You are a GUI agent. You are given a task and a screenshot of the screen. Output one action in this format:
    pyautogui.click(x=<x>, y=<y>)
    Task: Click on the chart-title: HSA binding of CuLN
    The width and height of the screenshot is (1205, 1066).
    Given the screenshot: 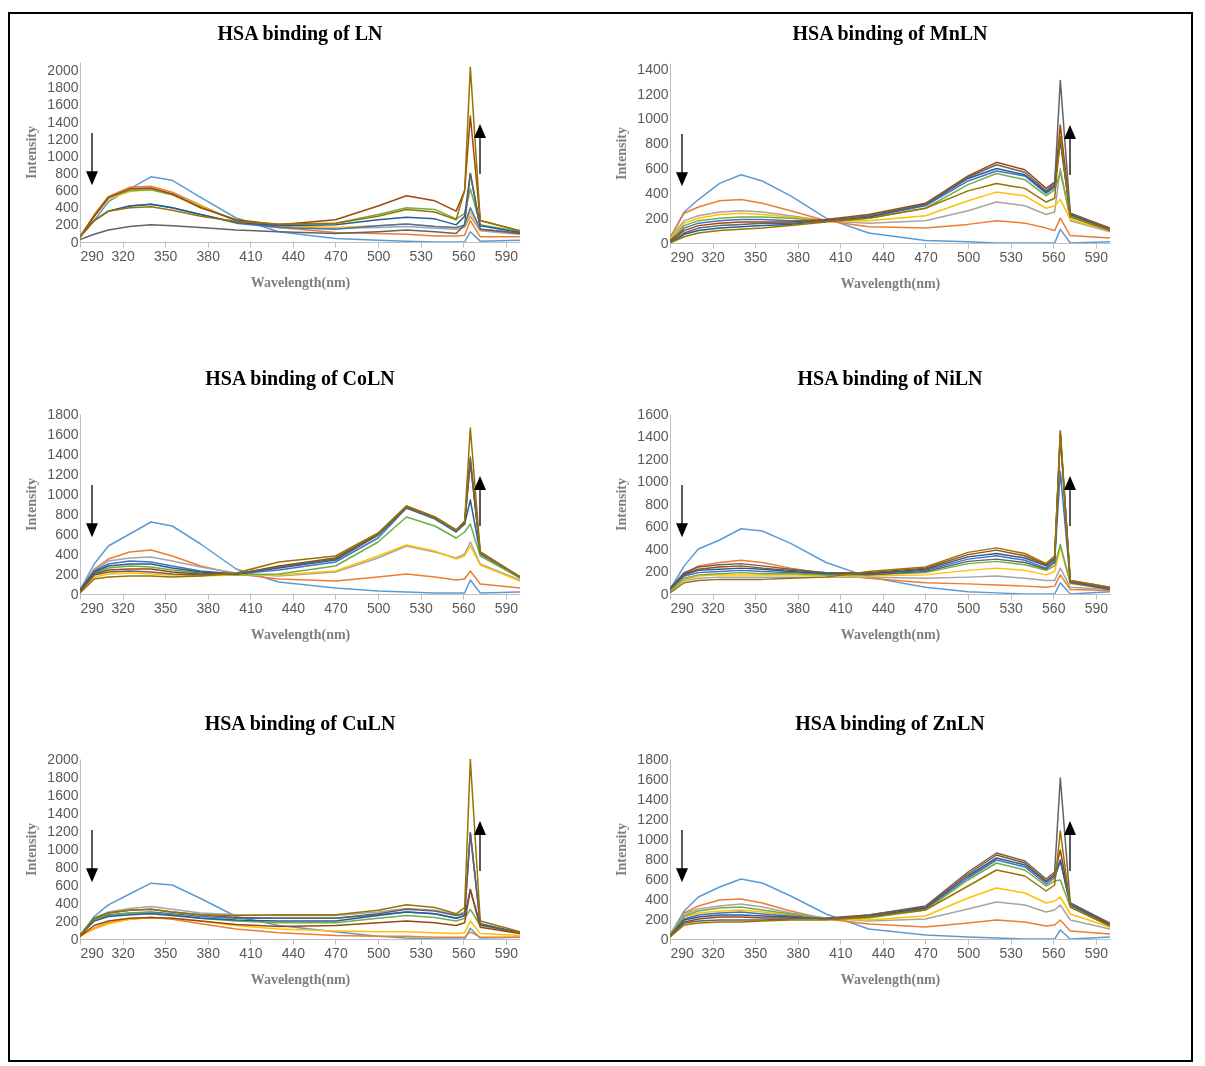 What is the action you would take?
    pyautogui.click(x=300, y=723)
    